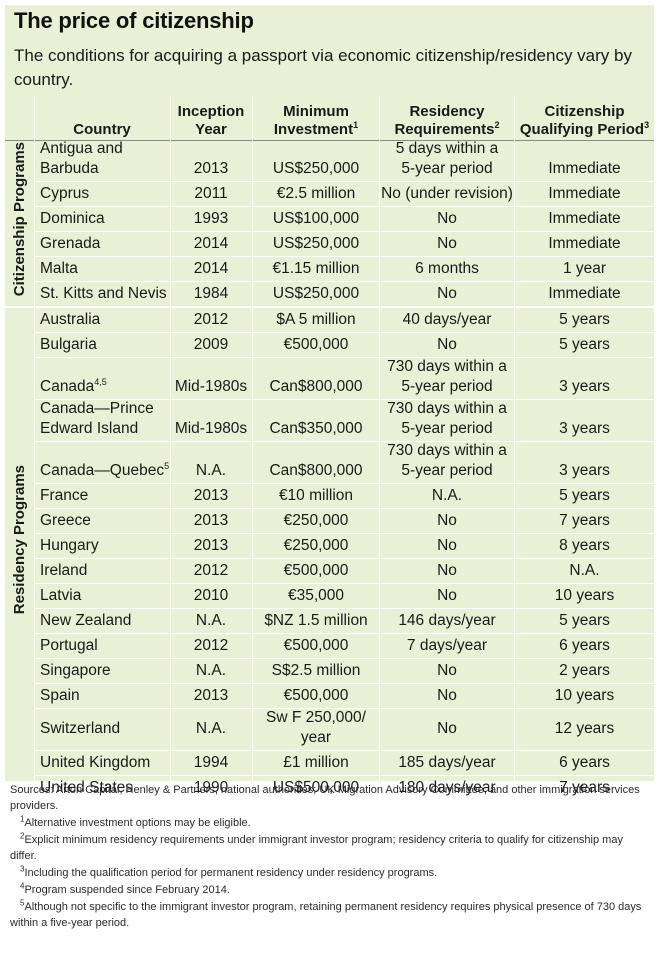 This screenshot has width=669, height=961. Describe the element at coordinates (59, 268) in the screenshot. I see `country-name: Malta` at that location.